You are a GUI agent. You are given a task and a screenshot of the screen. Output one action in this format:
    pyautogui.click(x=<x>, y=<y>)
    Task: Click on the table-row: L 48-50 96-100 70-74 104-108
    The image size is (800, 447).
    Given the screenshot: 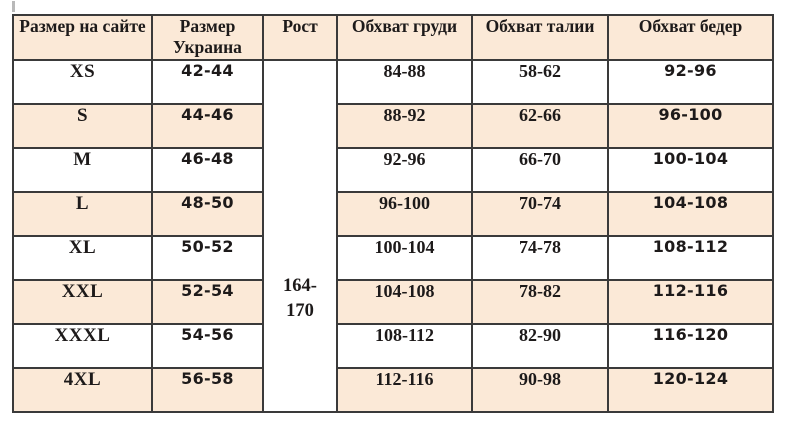 What is the action you would take?
    pyautogui.click(x=393, y=214)
    